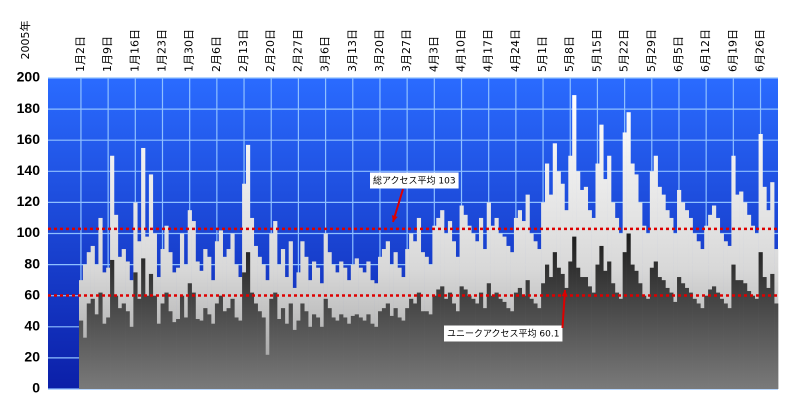 The image size is (800, 414). What do you see at coordinates (705, 50) in the screenshot?
I see `x-tick-label: 6月12日` at bounding box center [705, 50].